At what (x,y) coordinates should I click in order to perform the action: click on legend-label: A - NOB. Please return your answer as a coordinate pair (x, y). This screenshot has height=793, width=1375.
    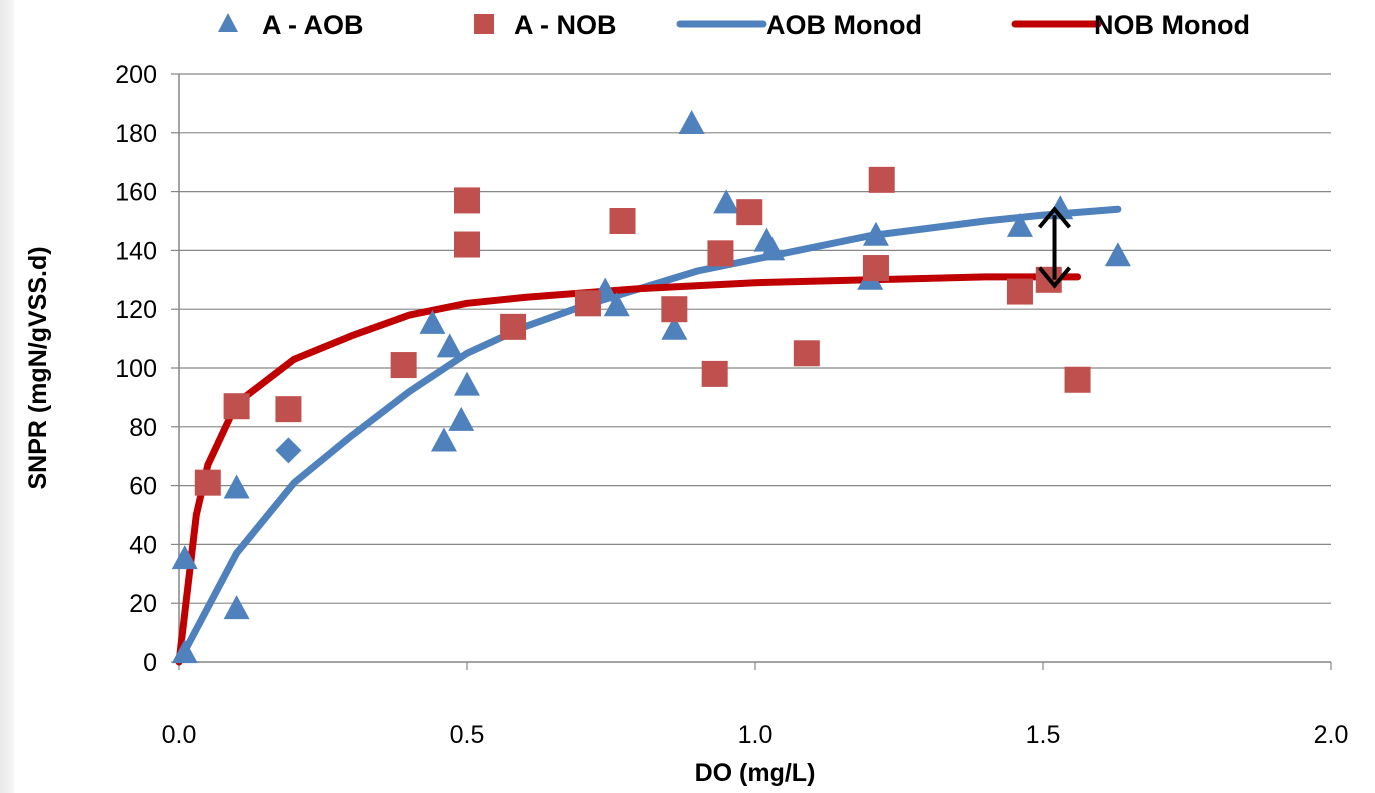
    Looking at the image, I should click on (565, 25).